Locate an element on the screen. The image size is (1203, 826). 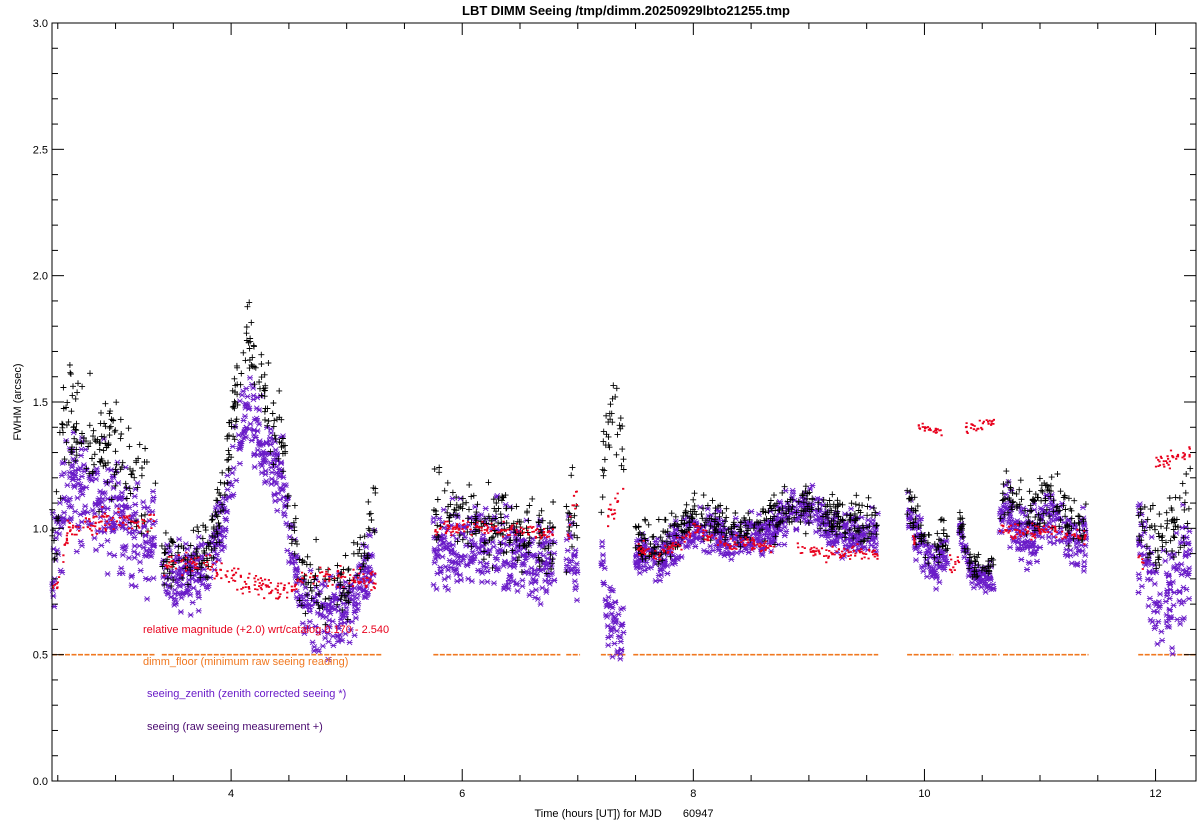
x-tick-label: 4 is located at coordinates (231, 794).